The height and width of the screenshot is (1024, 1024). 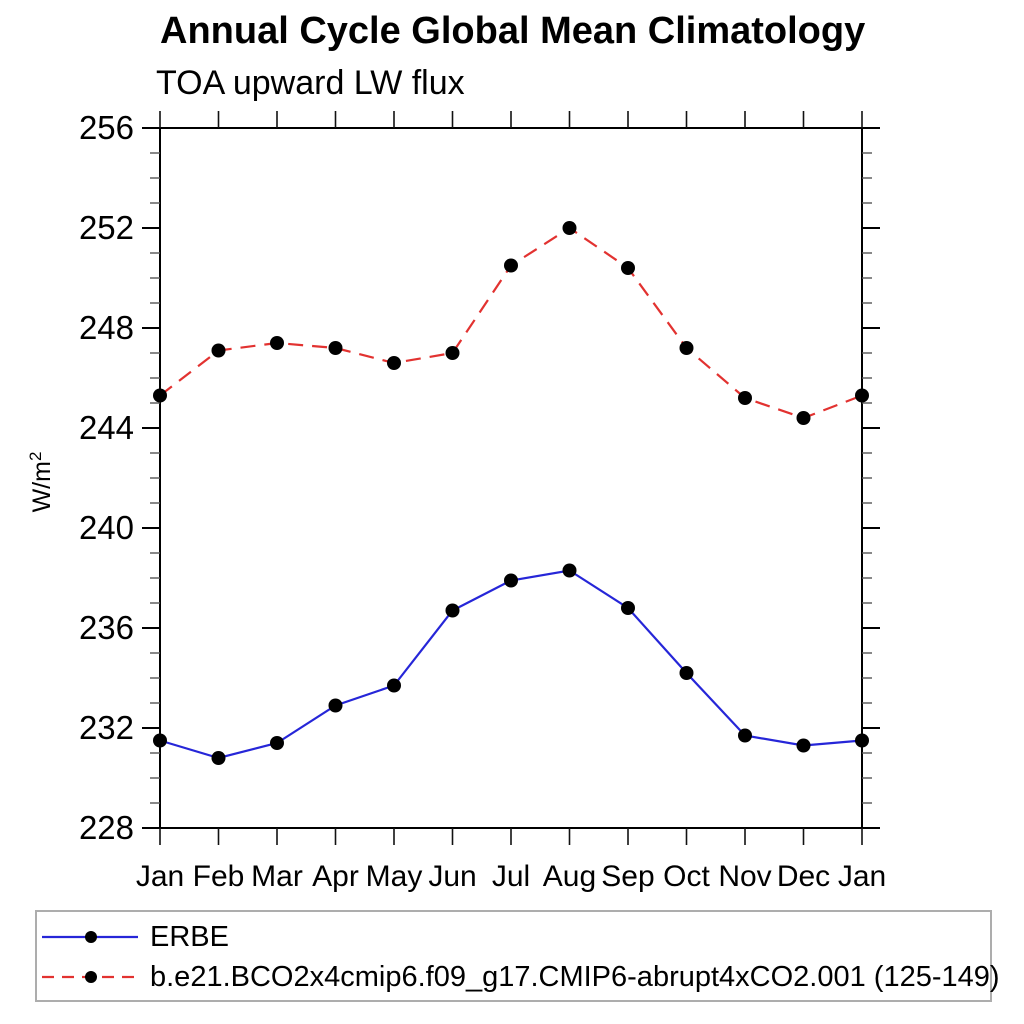 I want to click on svg-text: 256, so click(x=106, y=127).